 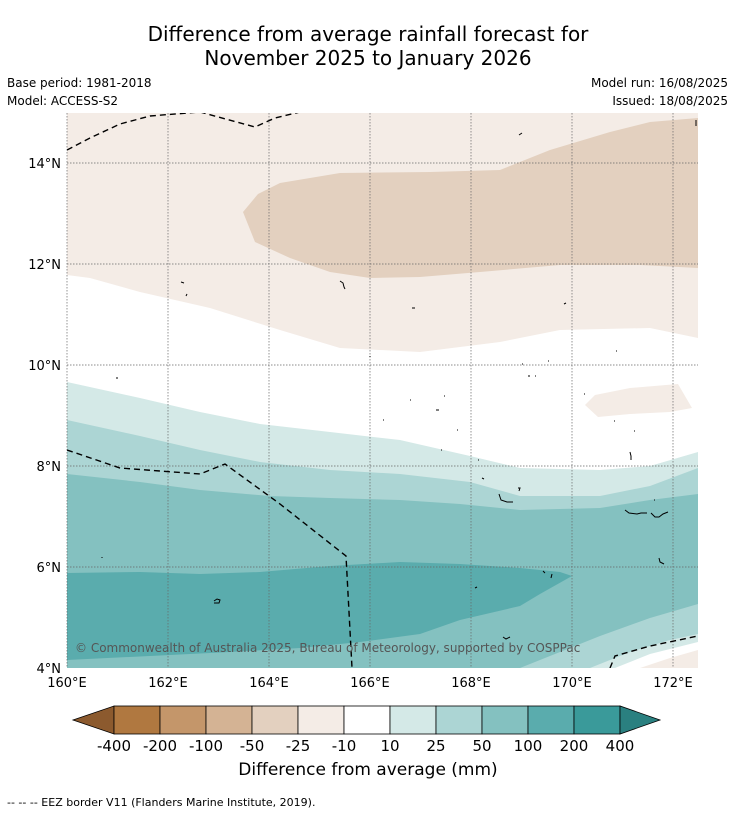 I want to click on colorbar-tick-label: 10, so click(x=389, y=746).